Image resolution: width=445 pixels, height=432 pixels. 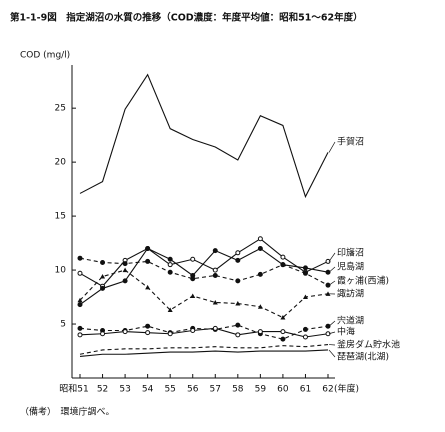 I want to click on y-tick-label: 15, so click(x=60, y=217).